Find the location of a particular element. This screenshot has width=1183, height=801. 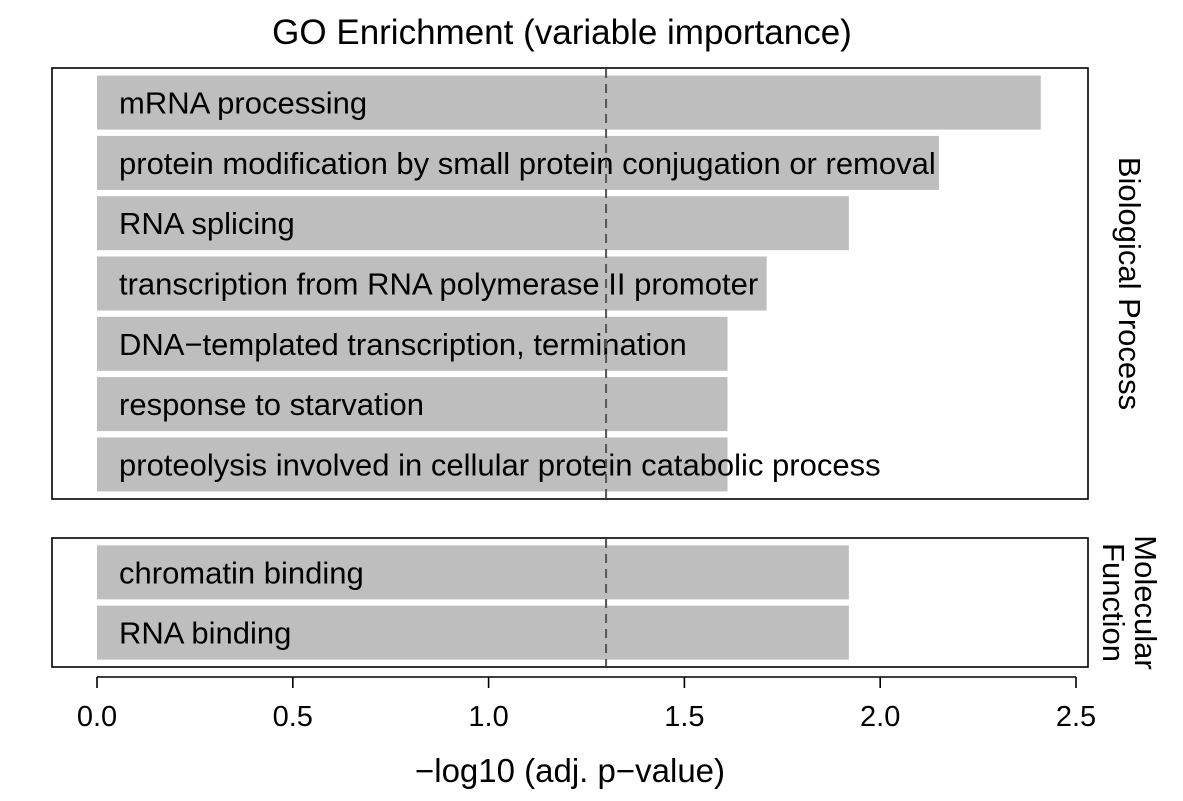

x-tick-label: 0.0 is located at coordinates (97, 717).